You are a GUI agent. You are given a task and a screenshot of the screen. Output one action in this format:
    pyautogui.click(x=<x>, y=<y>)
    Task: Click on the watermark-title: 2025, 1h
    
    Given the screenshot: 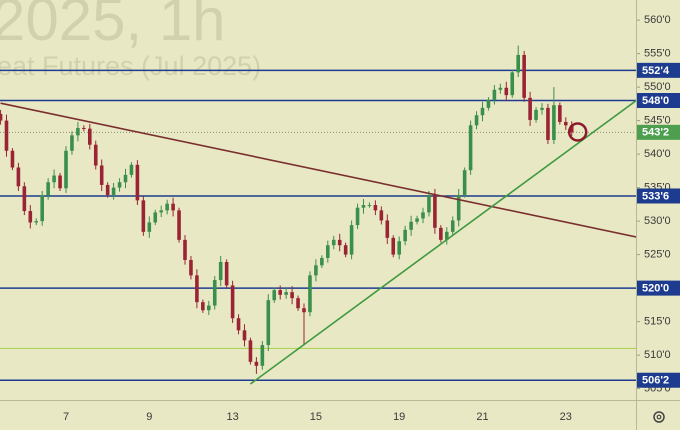 What is the action you would take?
    pyautogui.click(x=113, y=26)
    